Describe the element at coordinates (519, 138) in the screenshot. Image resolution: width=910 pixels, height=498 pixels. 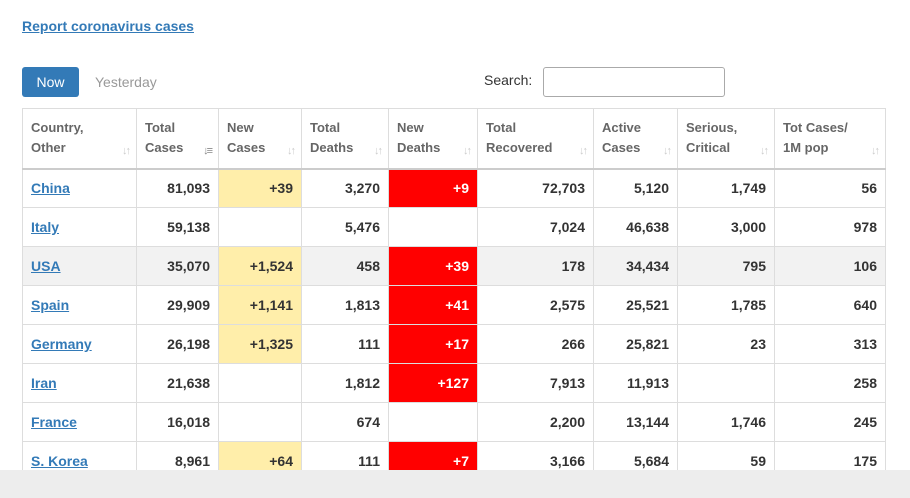
I see `col-header-label: Total Recovered` at that location.